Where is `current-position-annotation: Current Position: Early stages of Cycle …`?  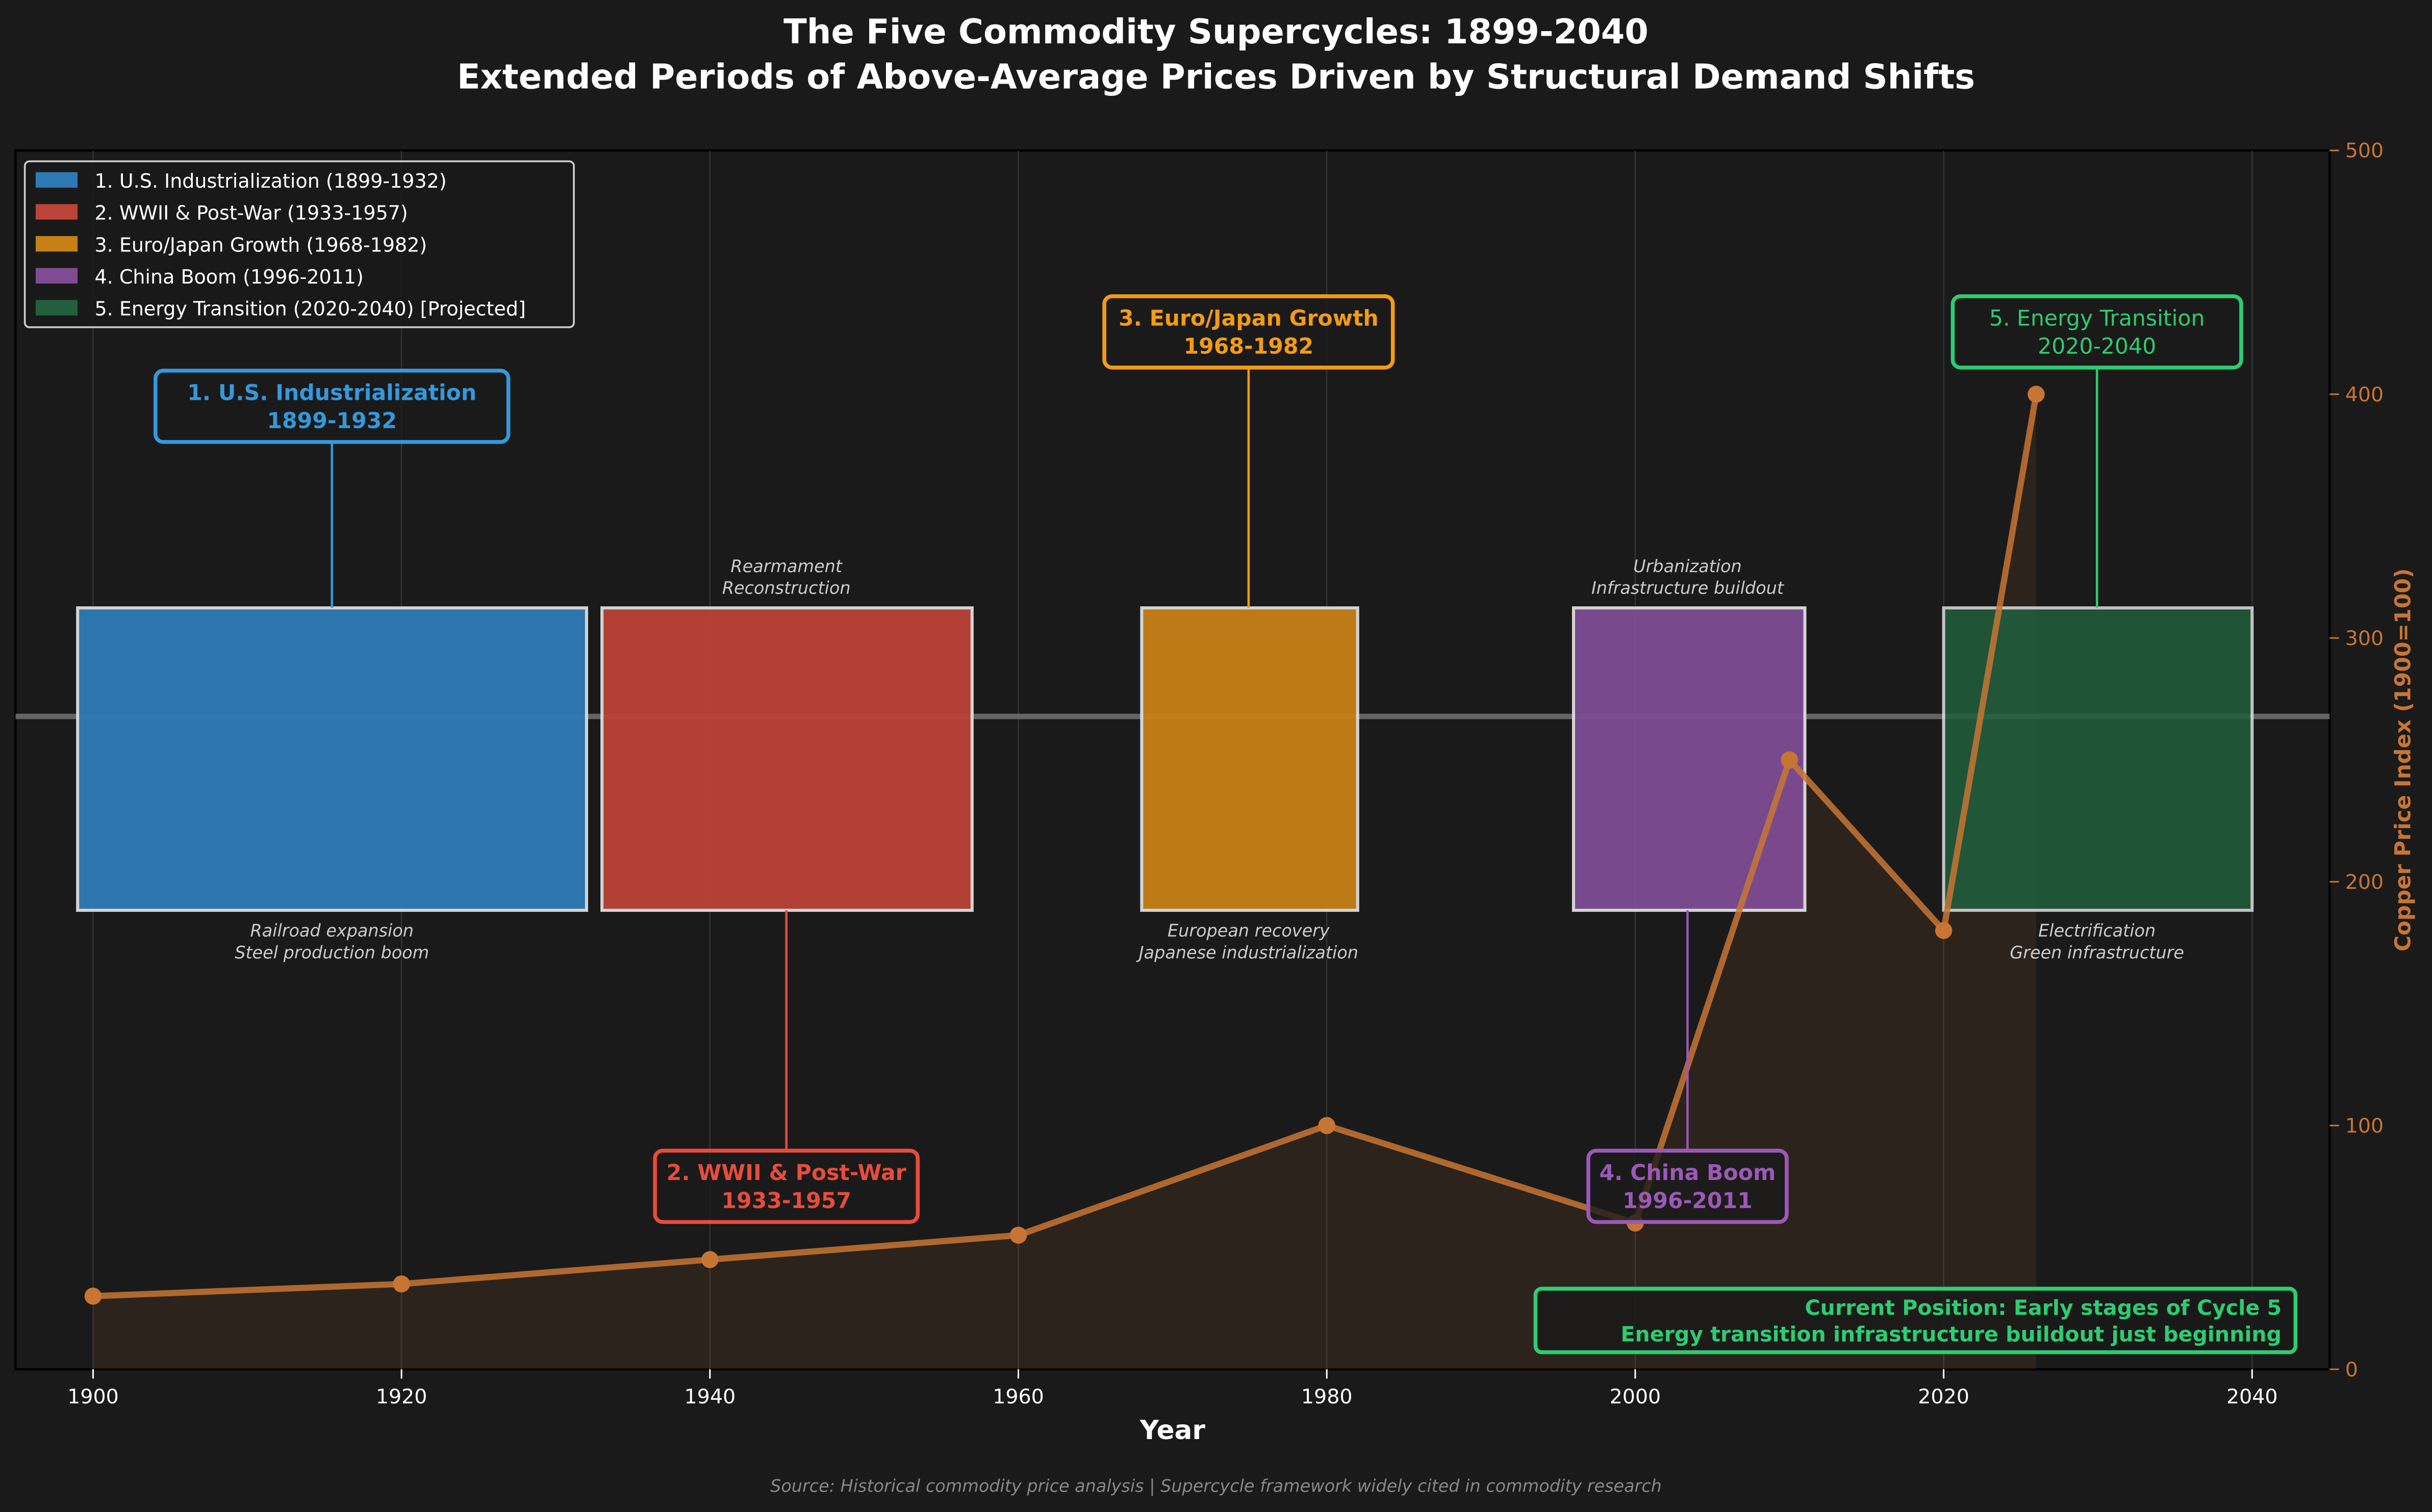
current-position-annotation: Current Position: Early stages of Cycle … is located at coordinates (1915, 1320).